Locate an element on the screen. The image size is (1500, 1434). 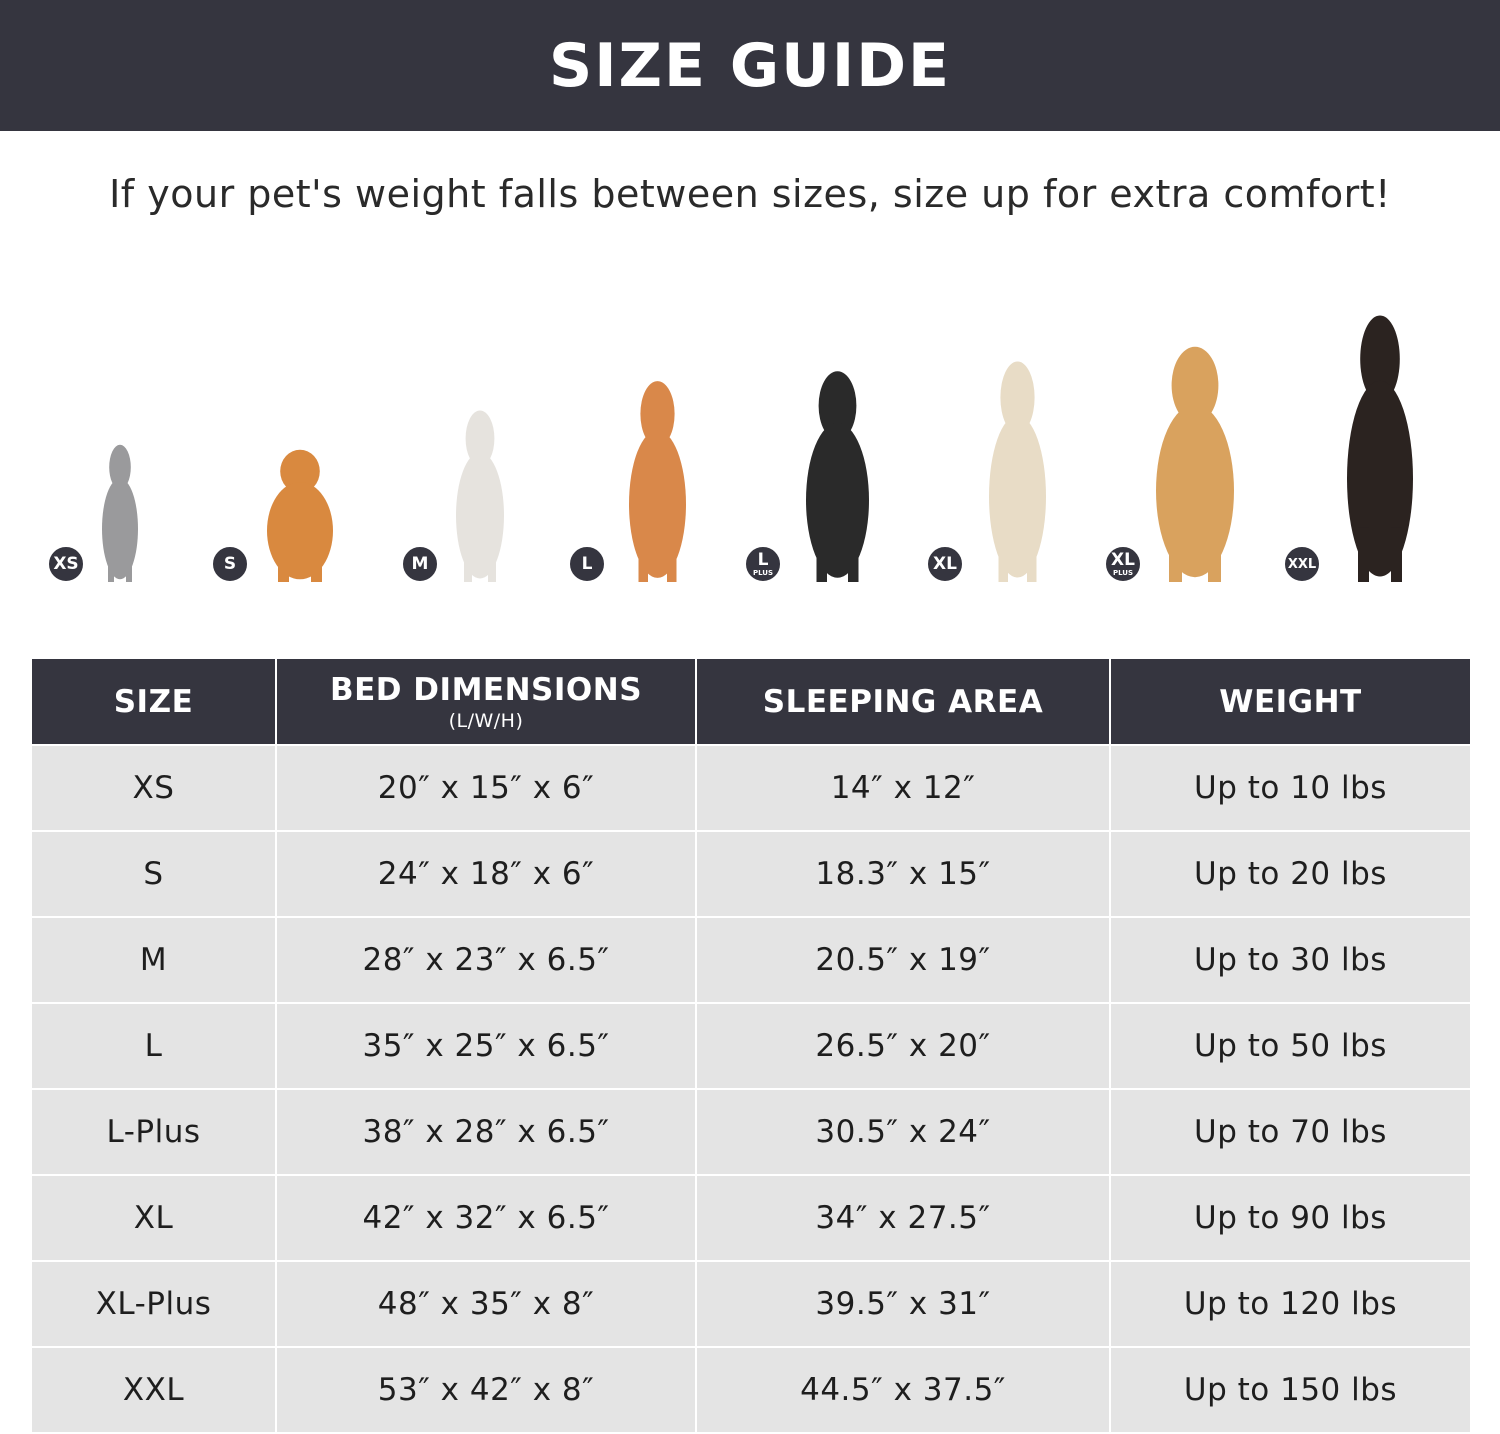
sleeping-area-cell: 26.5″ x 20″ is located at coordinates (903, 1046).